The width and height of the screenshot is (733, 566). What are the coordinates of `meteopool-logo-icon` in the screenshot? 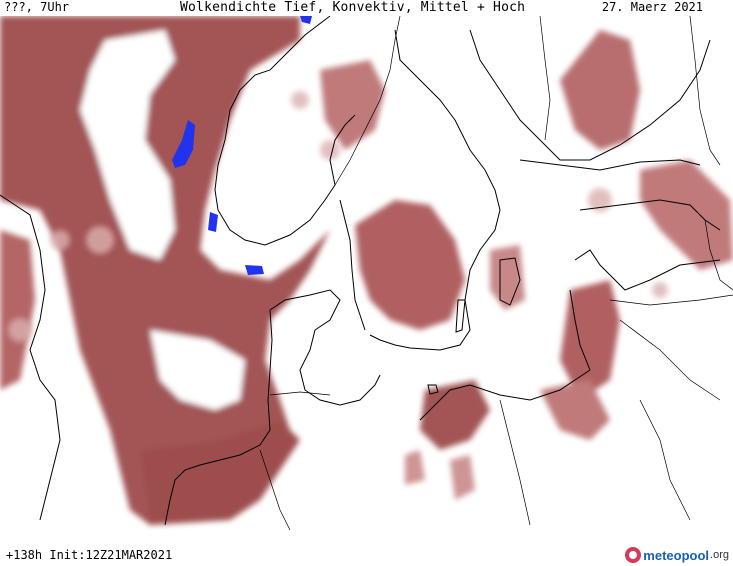 It's located at (633, 555).